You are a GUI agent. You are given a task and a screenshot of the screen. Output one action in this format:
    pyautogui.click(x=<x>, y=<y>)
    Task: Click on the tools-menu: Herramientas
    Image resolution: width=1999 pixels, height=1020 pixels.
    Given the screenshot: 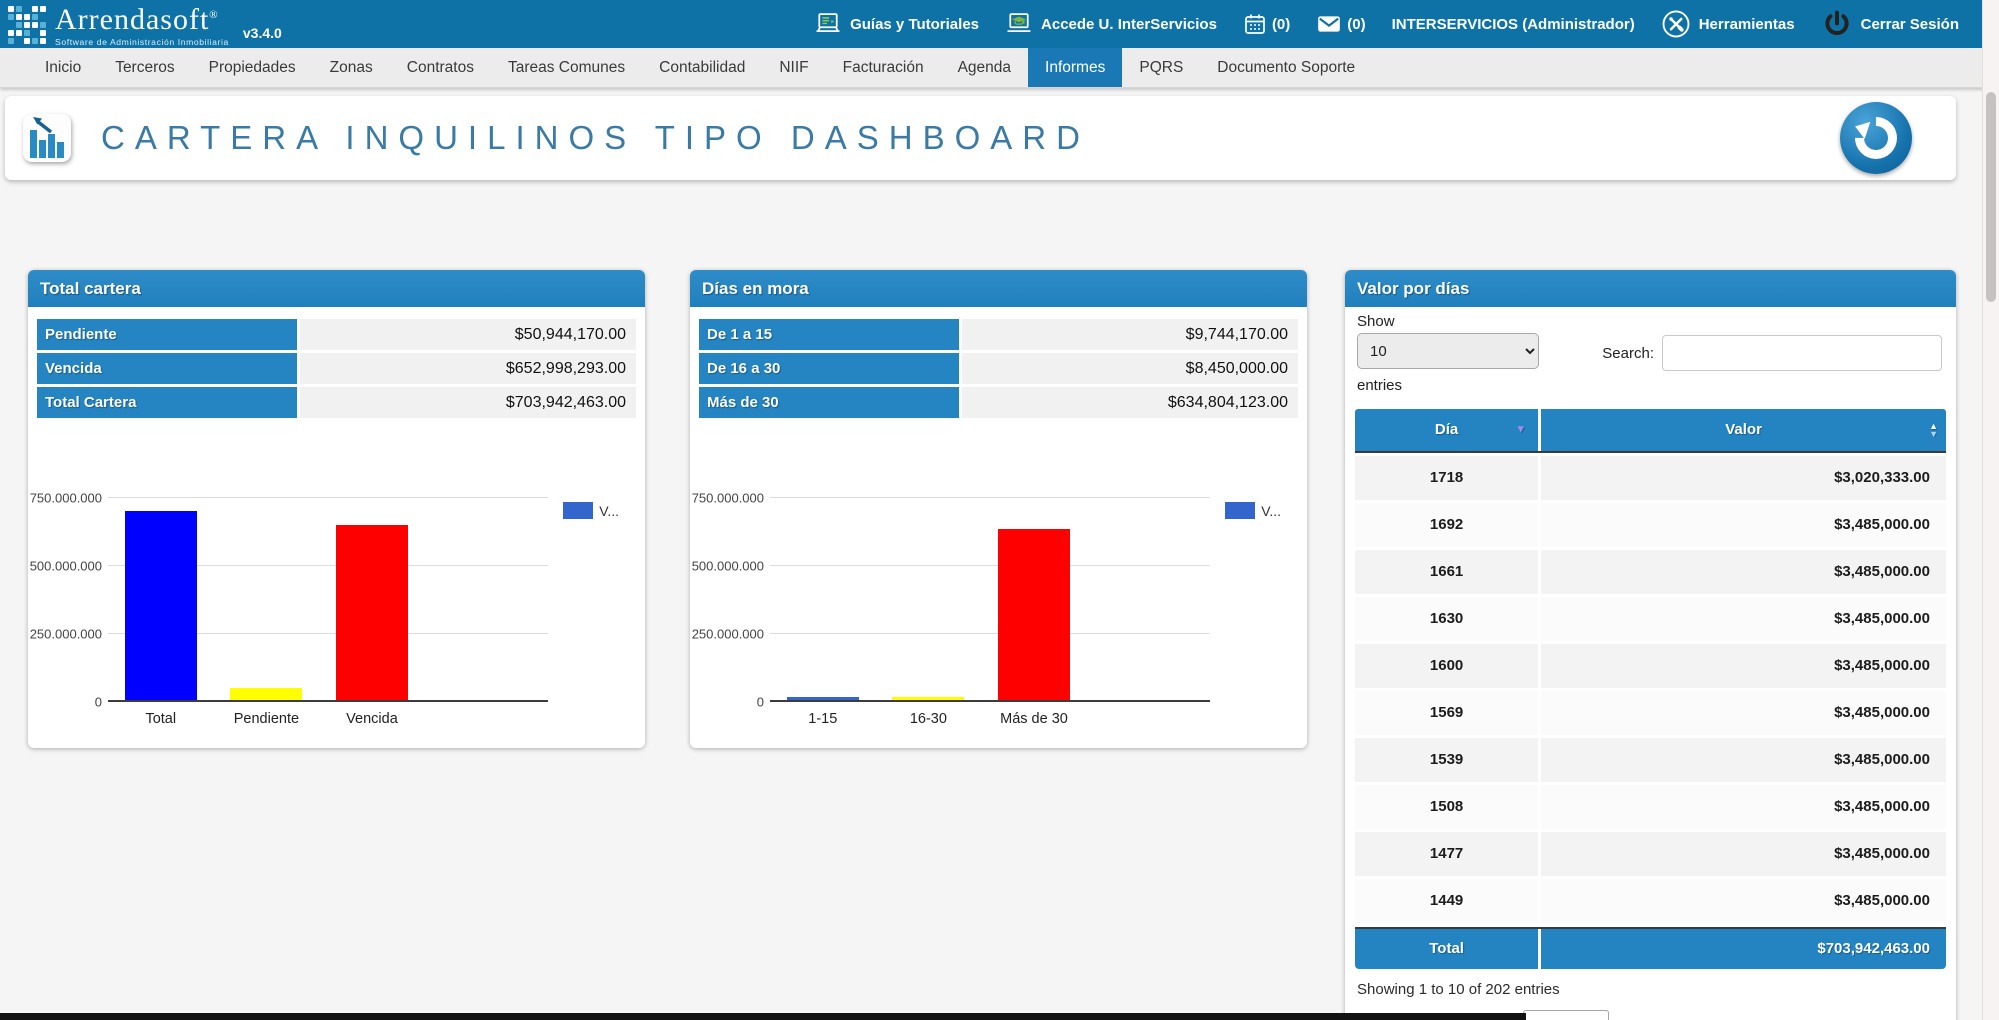 What is the action you would take?
    pyautogui.click(x=1728, y=24)
    